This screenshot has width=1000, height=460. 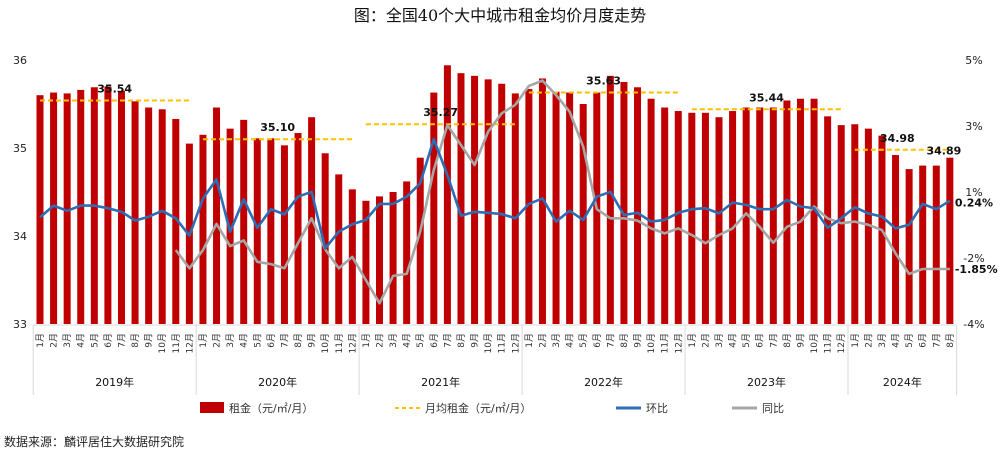 I want to click on average-label: 34.98, so click(x=897, y=138).